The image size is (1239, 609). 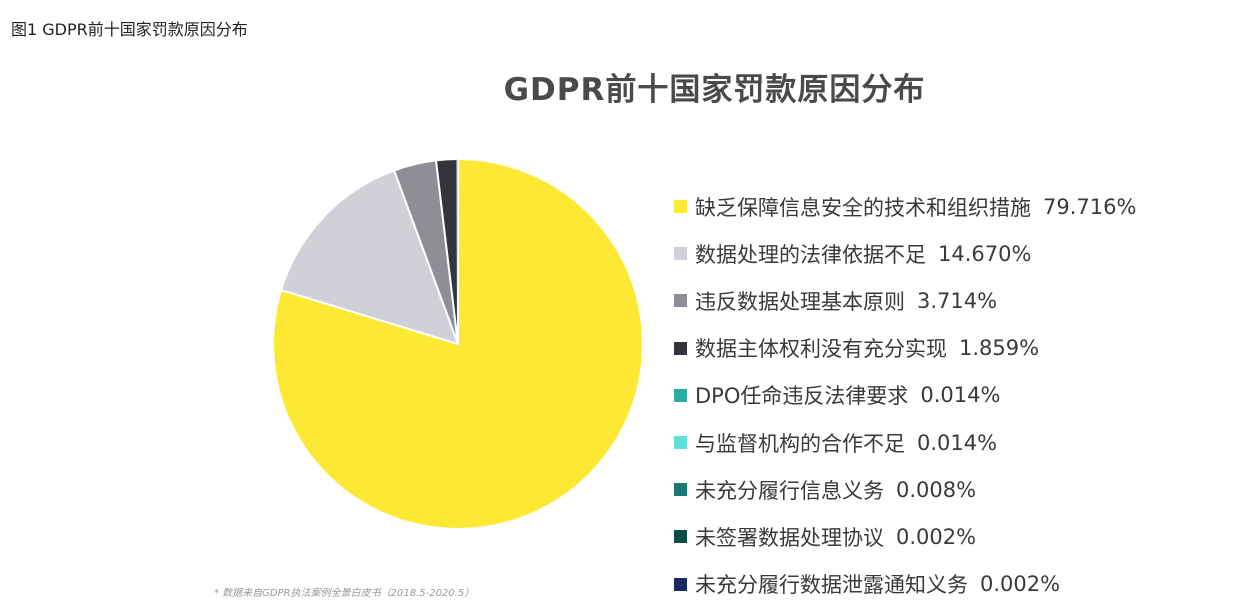 I want to click on legend-item: 未充分履行数据泄露通知义务 0.002%, so click(x=905, y=584).